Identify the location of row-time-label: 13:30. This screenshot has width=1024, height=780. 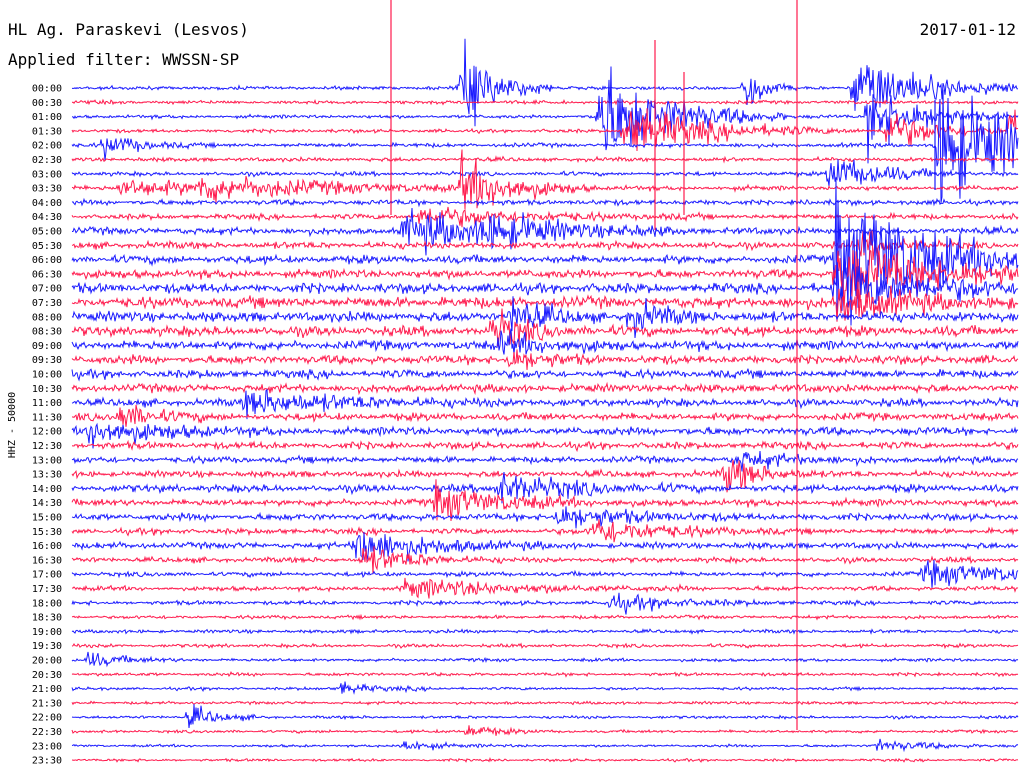
(47, 475).